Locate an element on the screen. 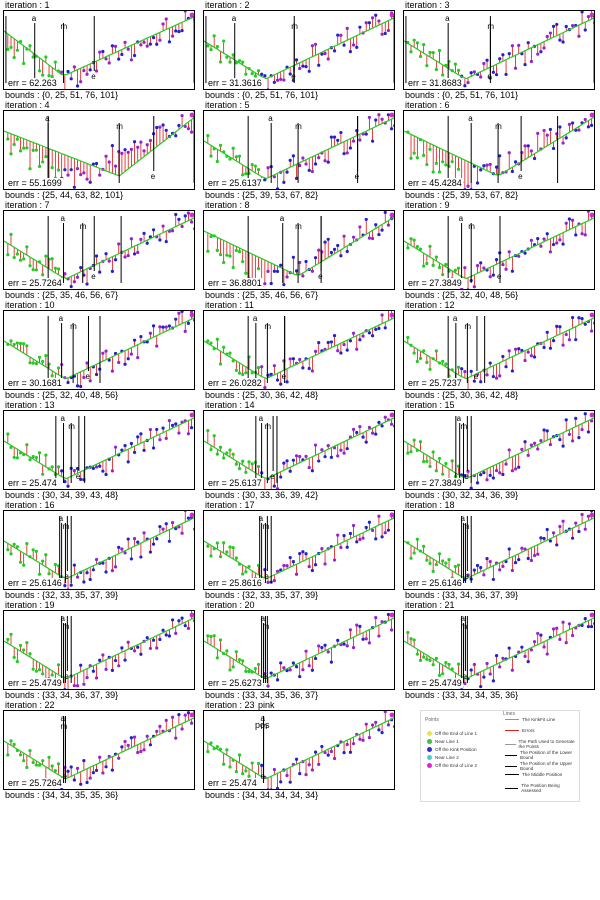 This screenshot has width=600, height=900. iteration-label: iteration : 18 is located at coordinates (430, 505).